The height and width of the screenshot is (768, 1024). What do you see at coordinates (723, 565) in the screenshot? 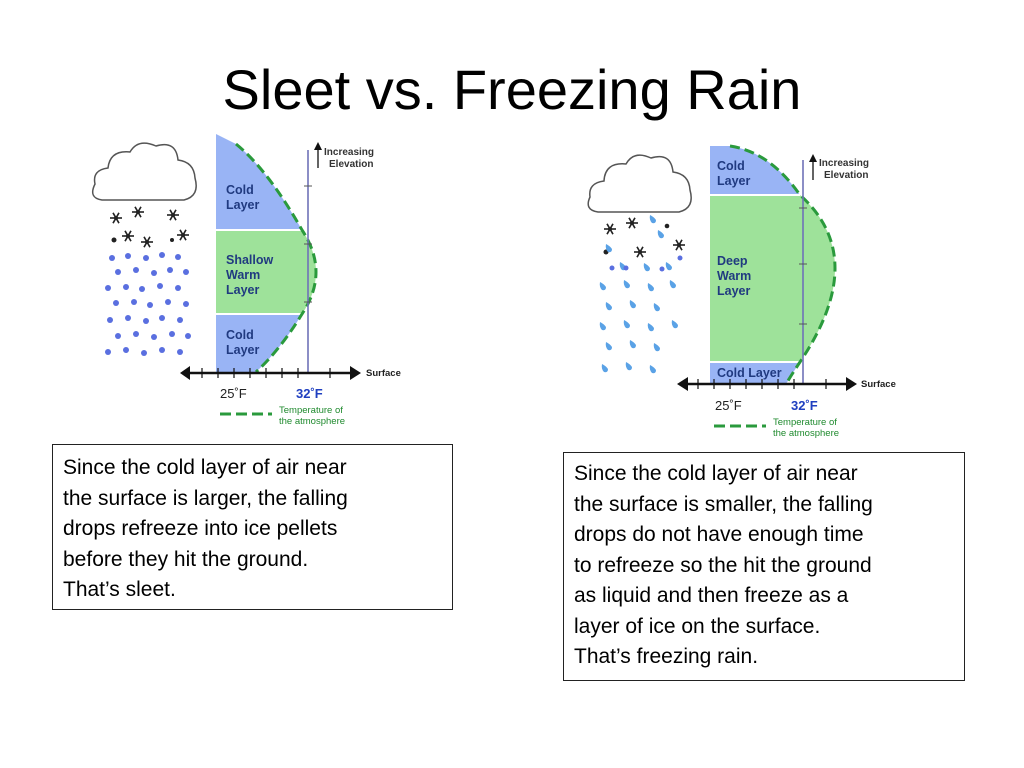
I see `caption-line: to refreeze so the hit the ground` at bounding box center [723, 565].